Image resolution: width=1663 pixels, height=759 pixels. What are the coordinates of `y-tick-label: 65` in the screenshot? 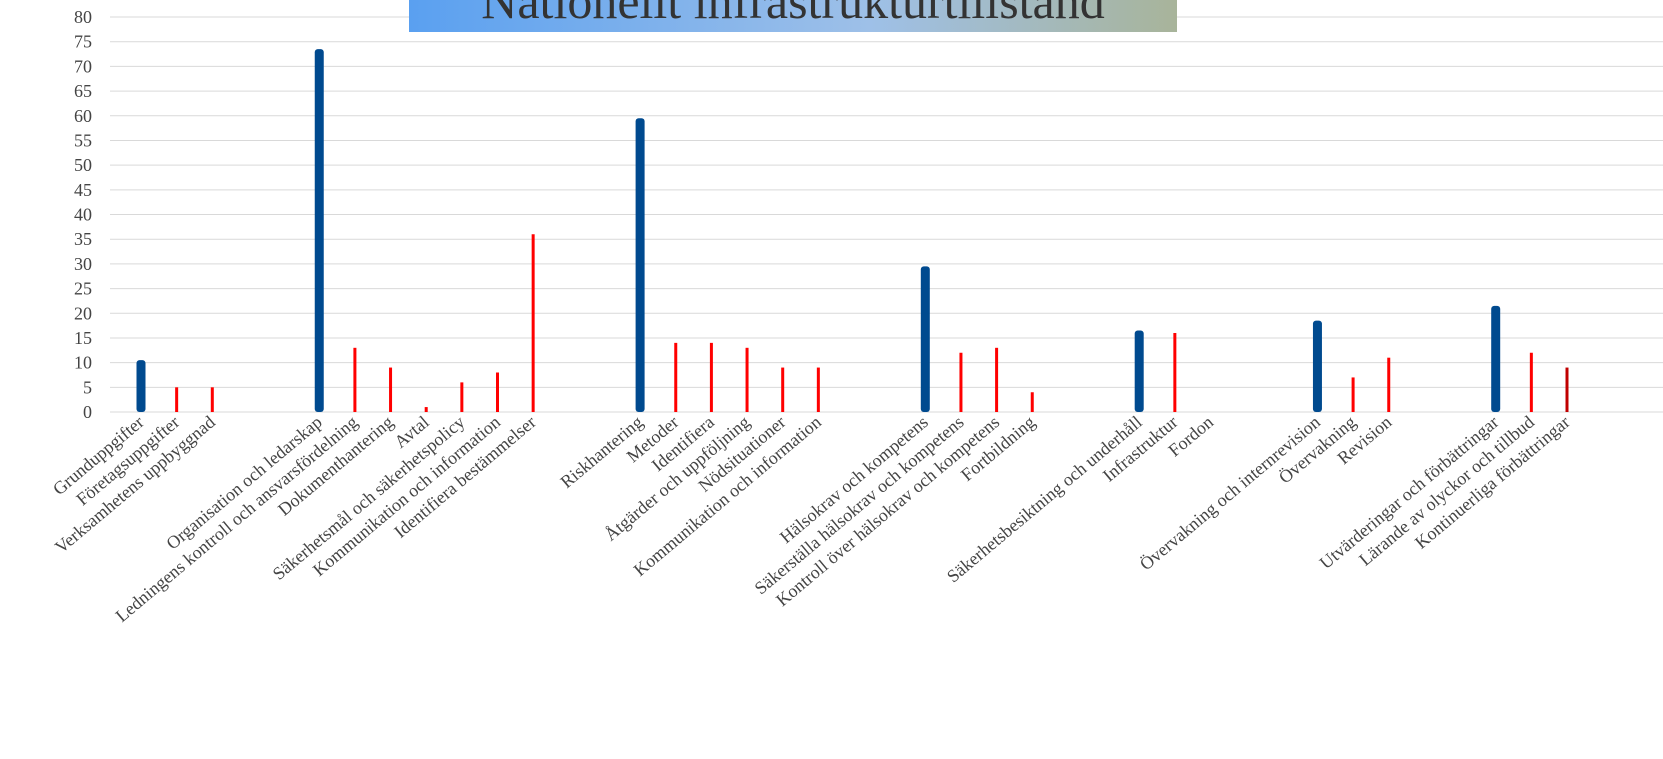 It's located at (83, 91).